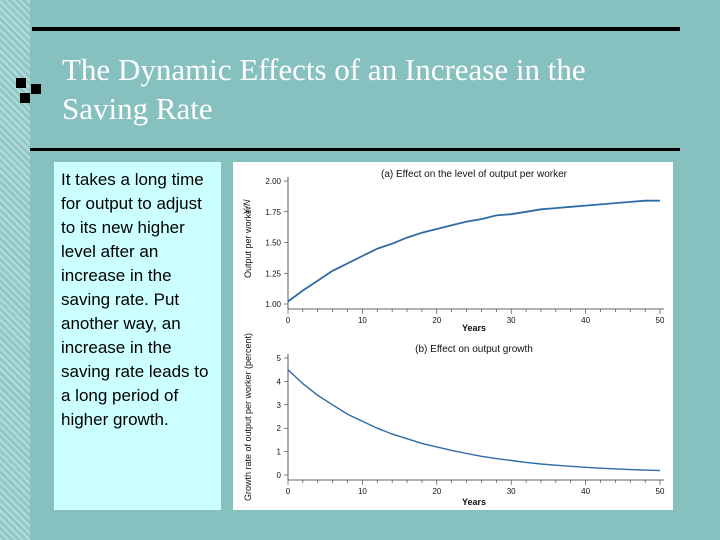  What do you see at coordinates (355, 149) in the screenshot?
I see `title-rule` at bounding box center [355, 149].